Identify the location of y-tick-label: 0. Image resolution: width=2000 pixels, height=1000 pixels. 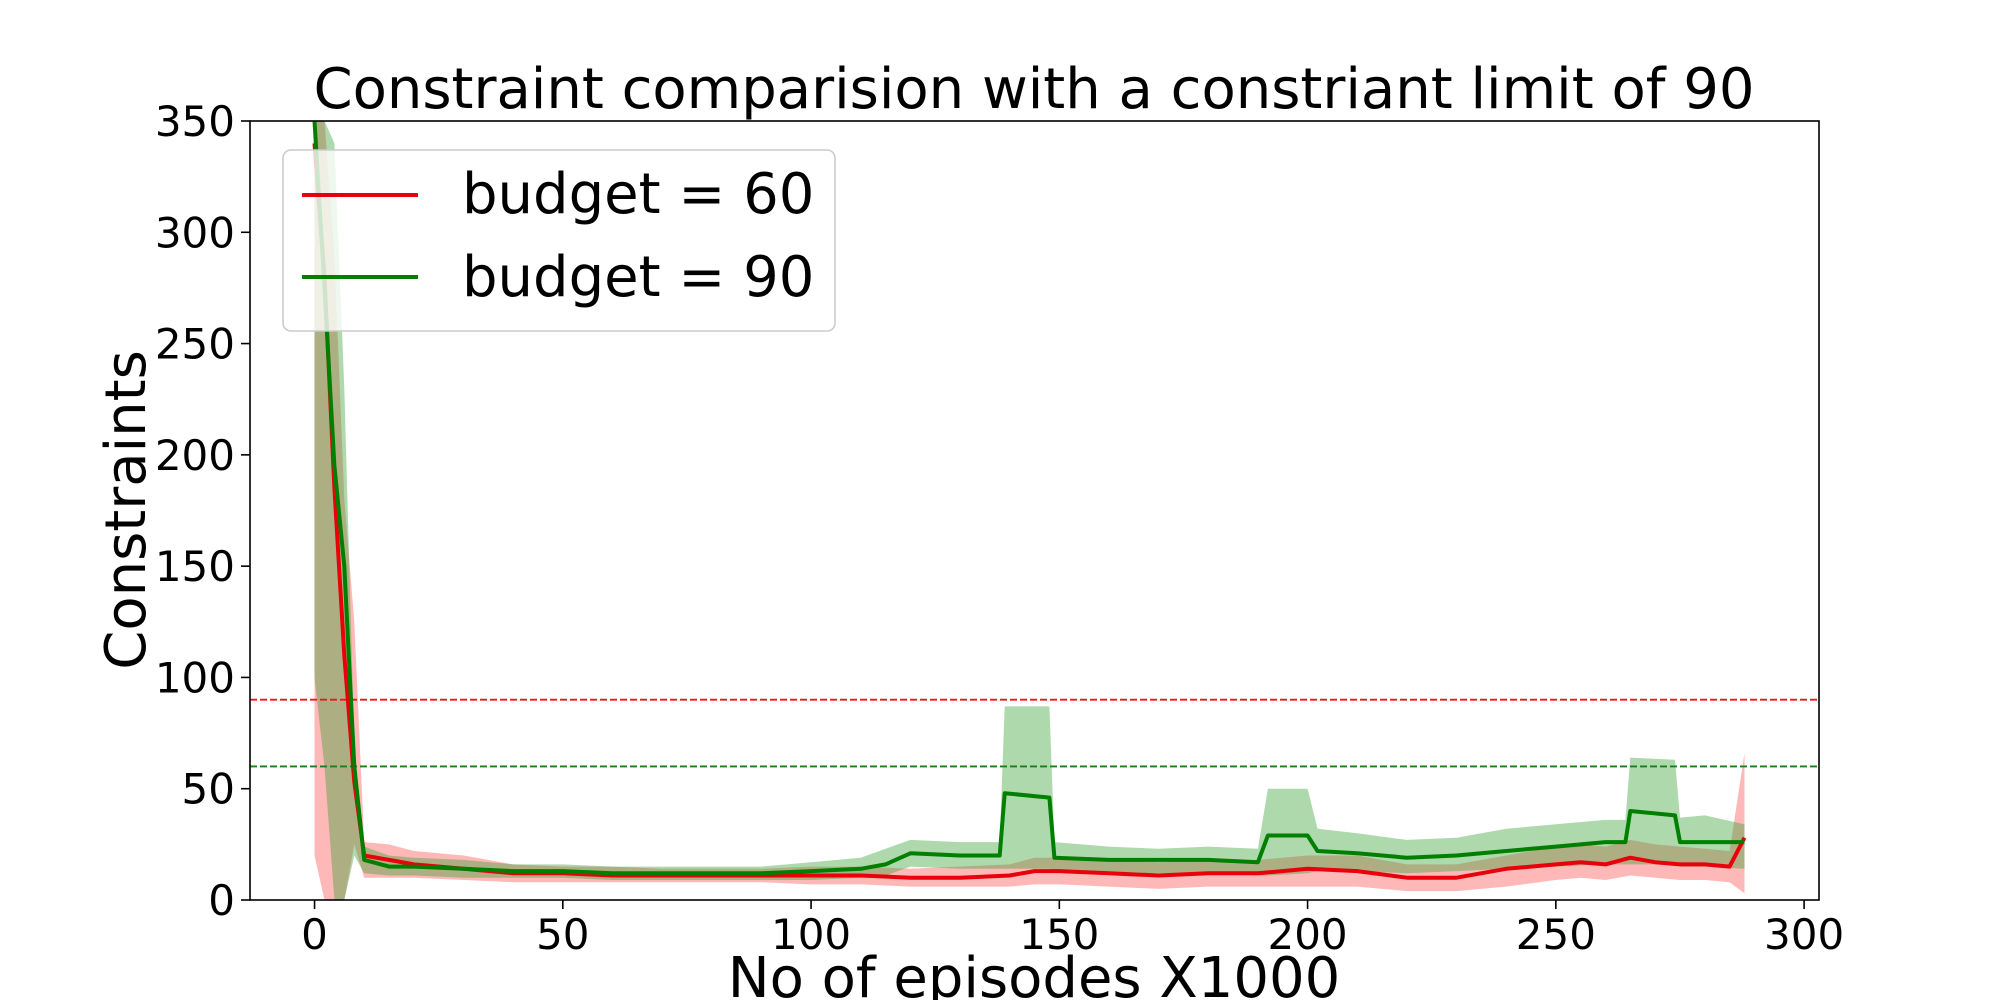
(221, 900).